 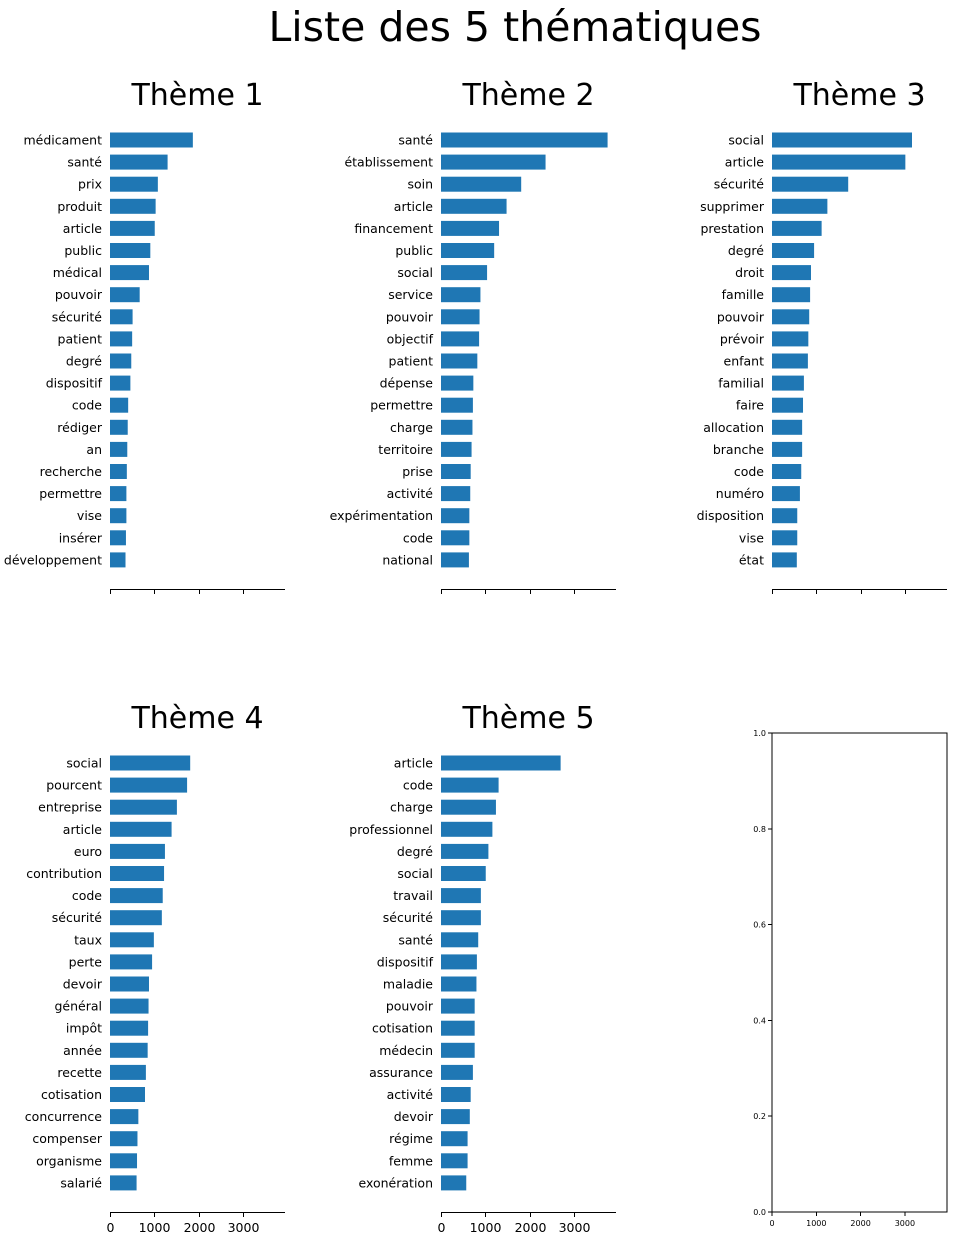 What do you see at coordinates (53, 559) in the screenshot?
I see `category-label: développement` at bounding box center [53, 559].